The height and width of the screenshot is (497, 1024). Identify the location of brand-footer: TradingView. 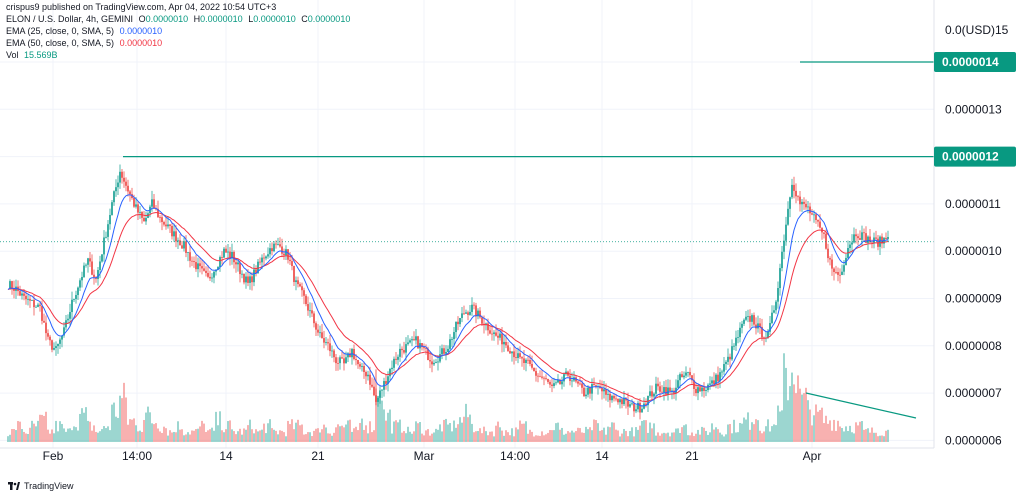
(41, 486).